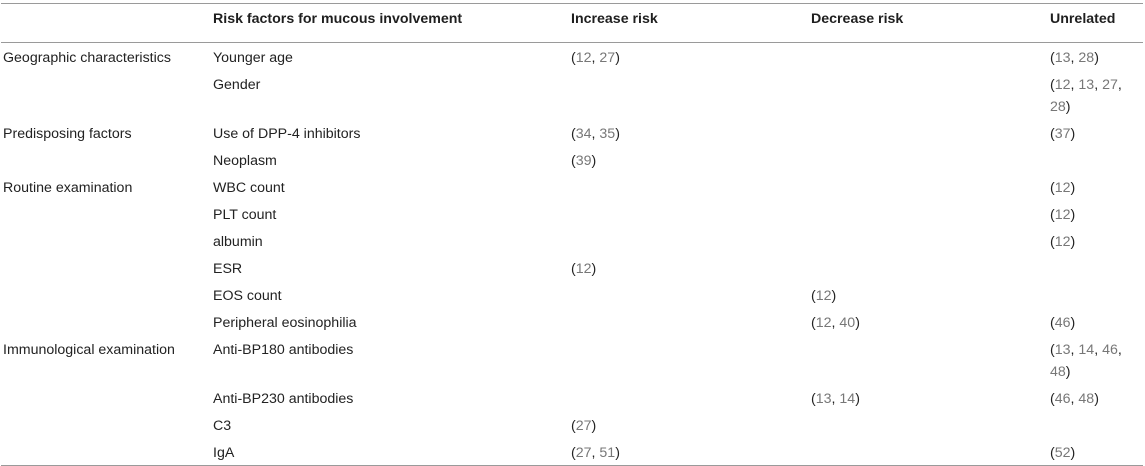  What do you see at coordinates (105, 132) in the screenshot?
I see `group-cell: Predisposing factors` at bounding box center [105, 132].